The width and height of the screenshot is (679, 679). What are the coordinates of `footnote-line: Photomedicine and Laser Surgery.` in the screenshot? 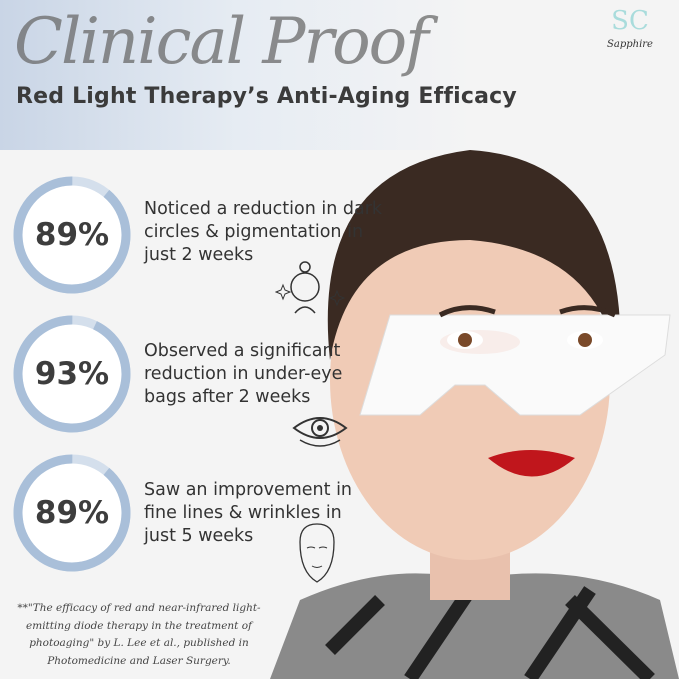 It's located at (139, 660).